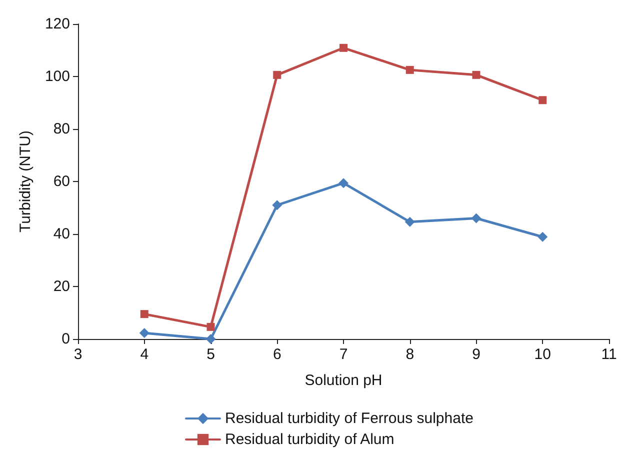  I want to click on x-tick-label: 5, so click(210, 354).